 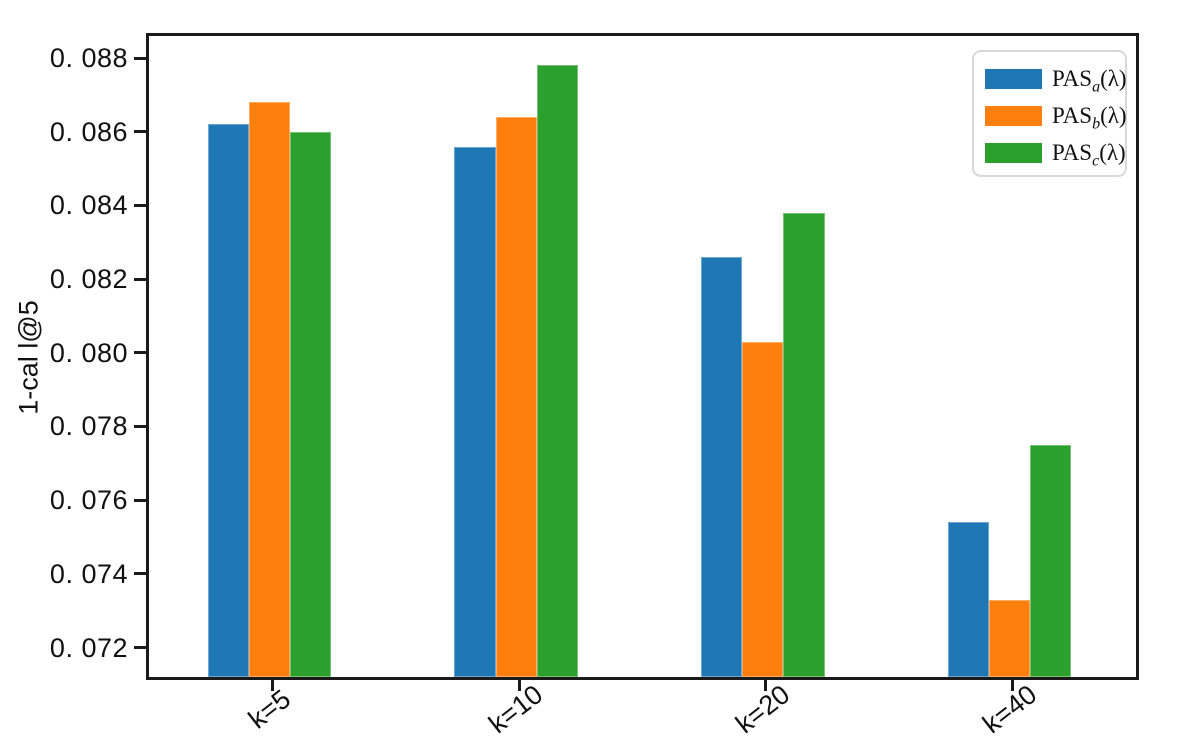 I want to click on x-tick-label: k=40, so click(x=1009, y=709).